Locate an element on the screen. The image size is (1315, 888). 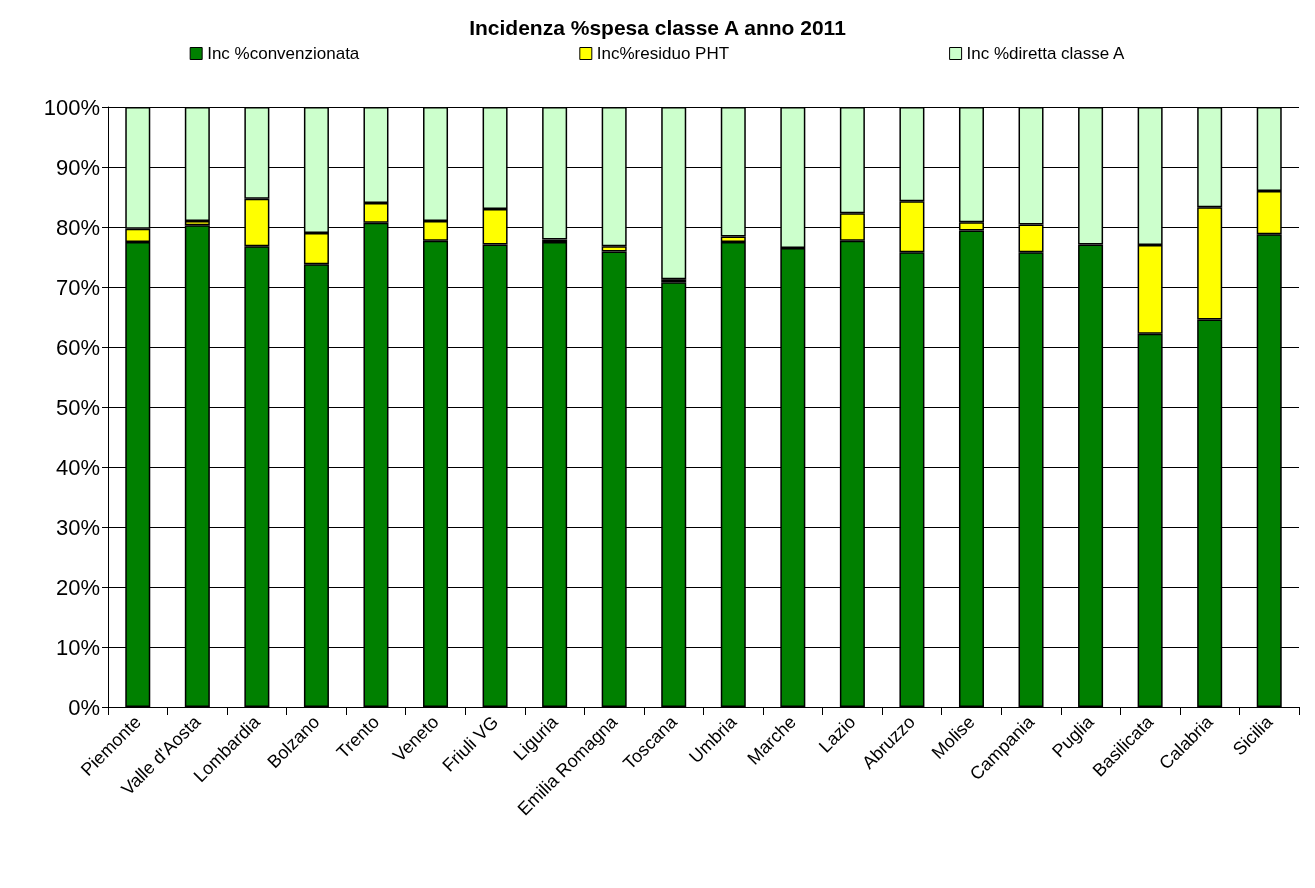
y-tick-label: 50% is located at coordinates (77, 407).